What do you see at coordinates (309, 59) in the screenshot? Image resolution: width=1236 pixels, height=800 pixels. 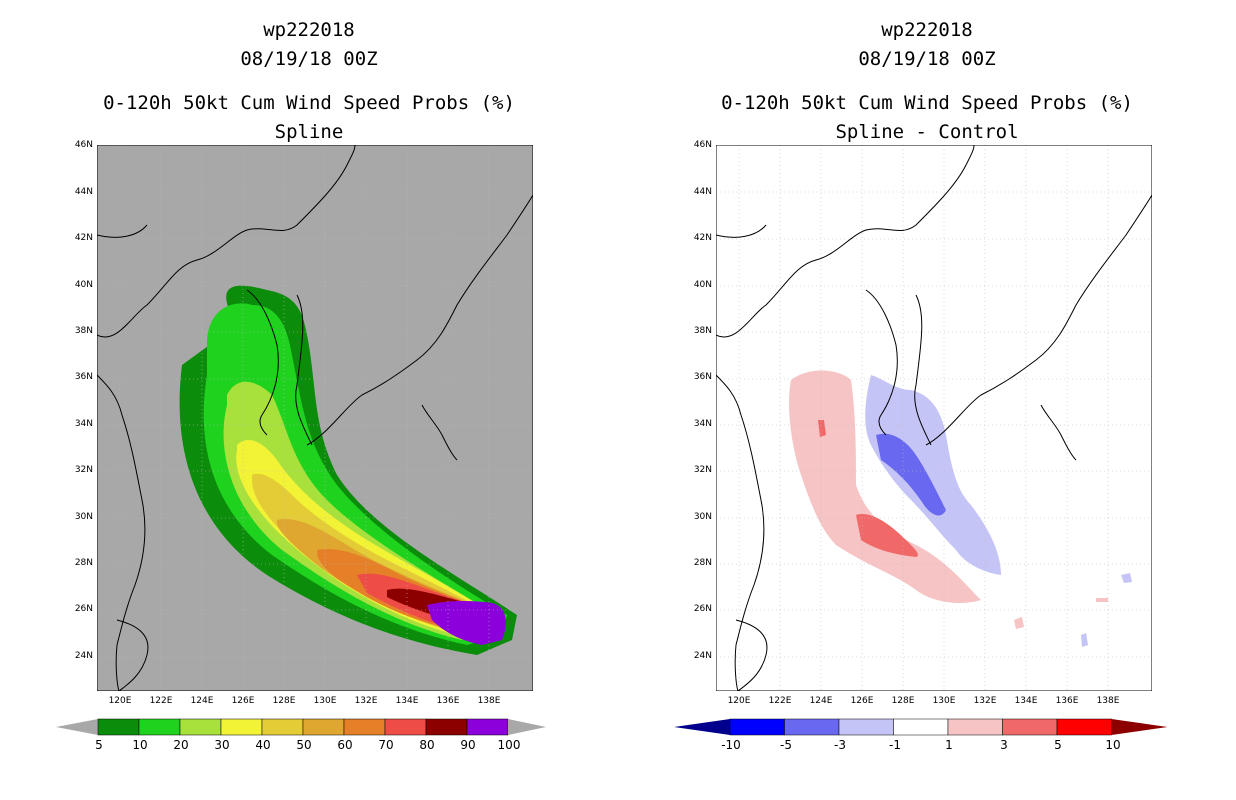 I see `left-datetime: 08/19/18 00Z` at bounding box center [309, 59].